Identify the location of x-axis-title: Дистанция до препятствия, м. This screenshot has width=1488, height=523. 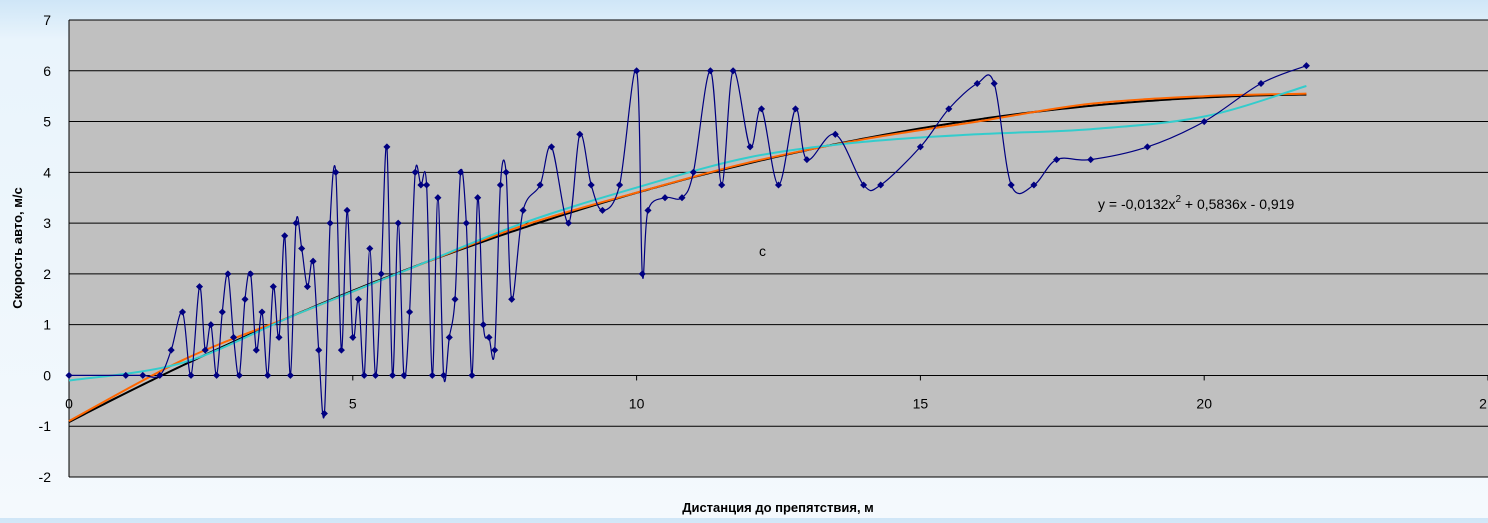
(778, 507).